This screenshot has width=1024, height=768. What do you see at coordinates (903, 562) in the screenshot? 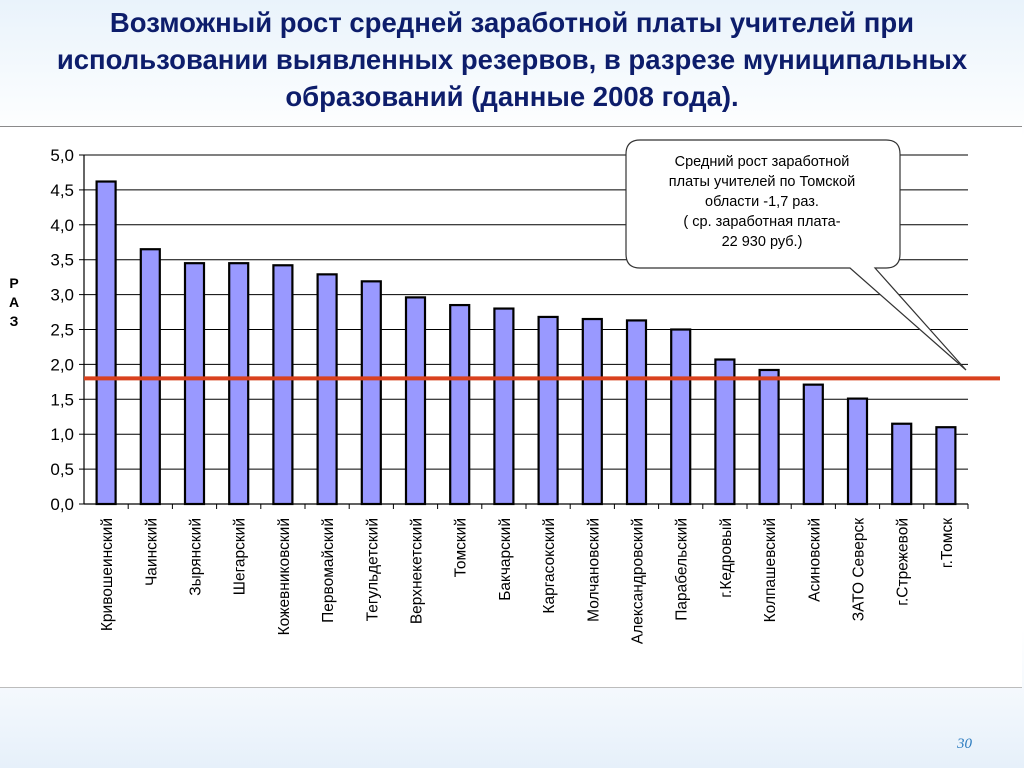
I see `x-tick-label: г.Стрежевой` at bounding box center [903, 562].